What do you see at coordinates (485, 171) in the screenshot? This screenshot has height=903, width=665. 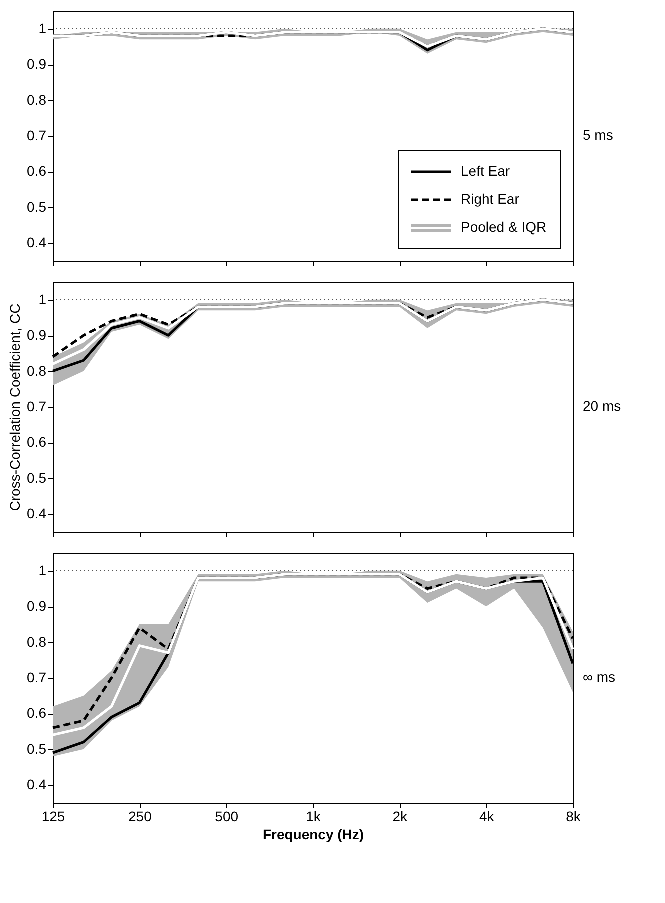 I see `legend-label: Left Ear` at bounding box center [485, 171].